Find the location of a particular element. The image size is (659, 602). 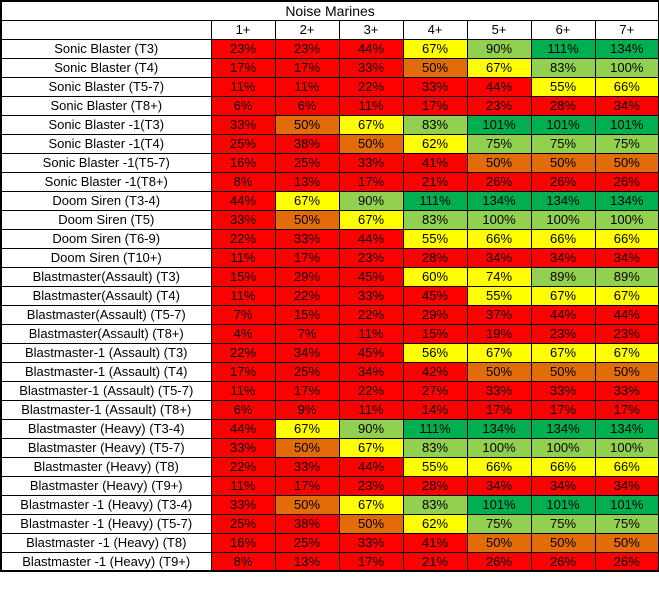

column-header-3plus: 3+ is located at coordinates (371, 29).